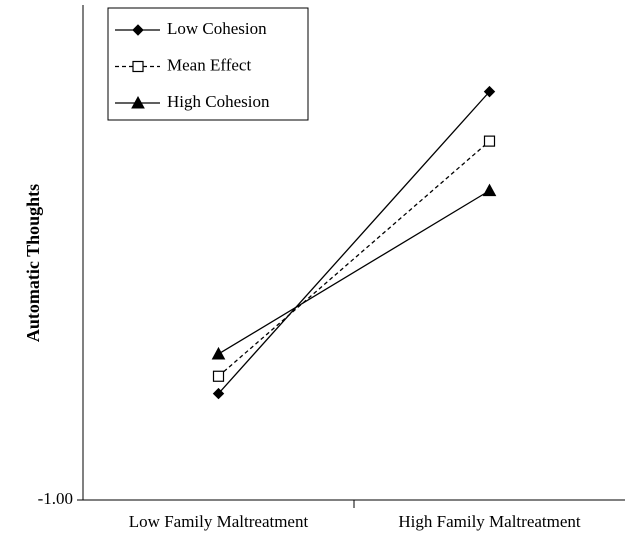 This screenshot has width=638, height=545. I want to click on legend-label: Mean Effect, so click(209, 64).